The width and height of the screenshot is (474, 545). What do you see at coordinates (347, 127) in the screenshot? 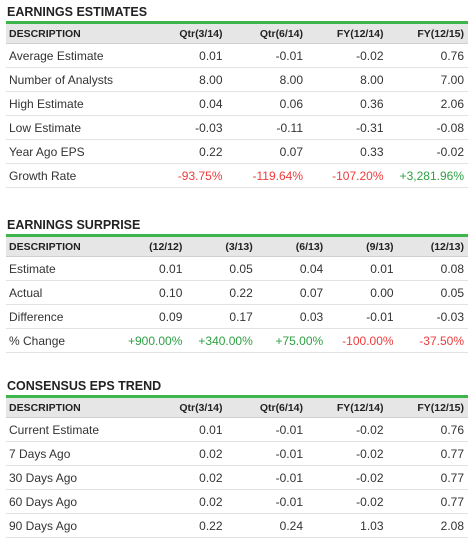
I see `cell-value: -0.31` at bounding box center [347, 127].